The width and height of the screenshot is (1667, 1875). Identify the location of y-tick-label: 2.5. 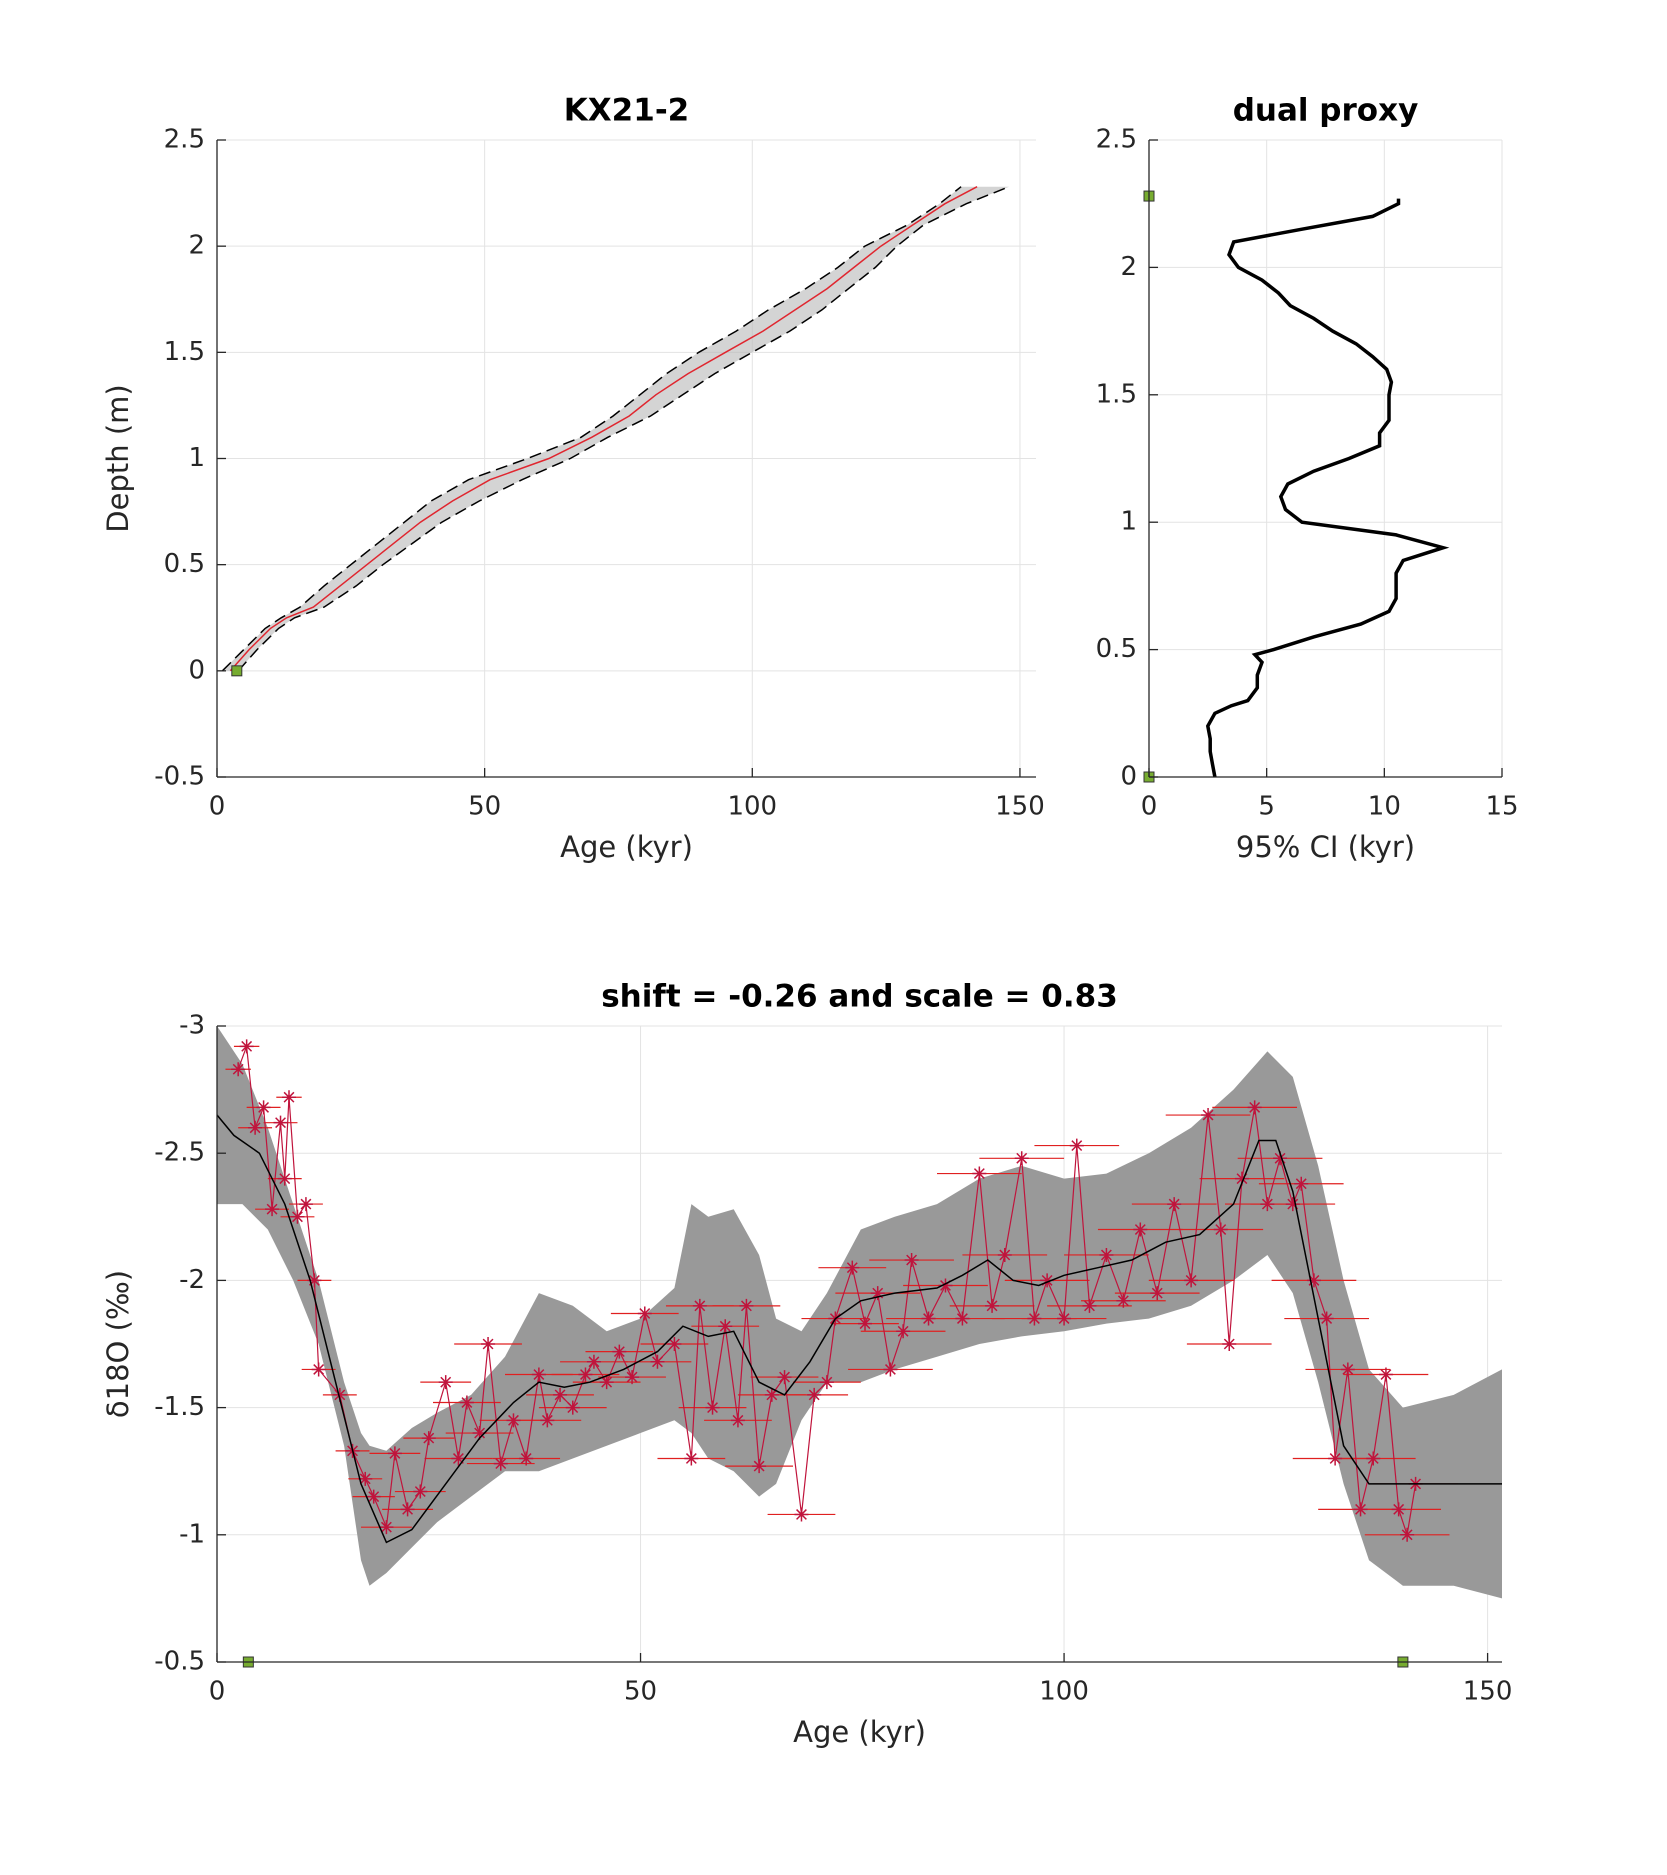
(184, 140).